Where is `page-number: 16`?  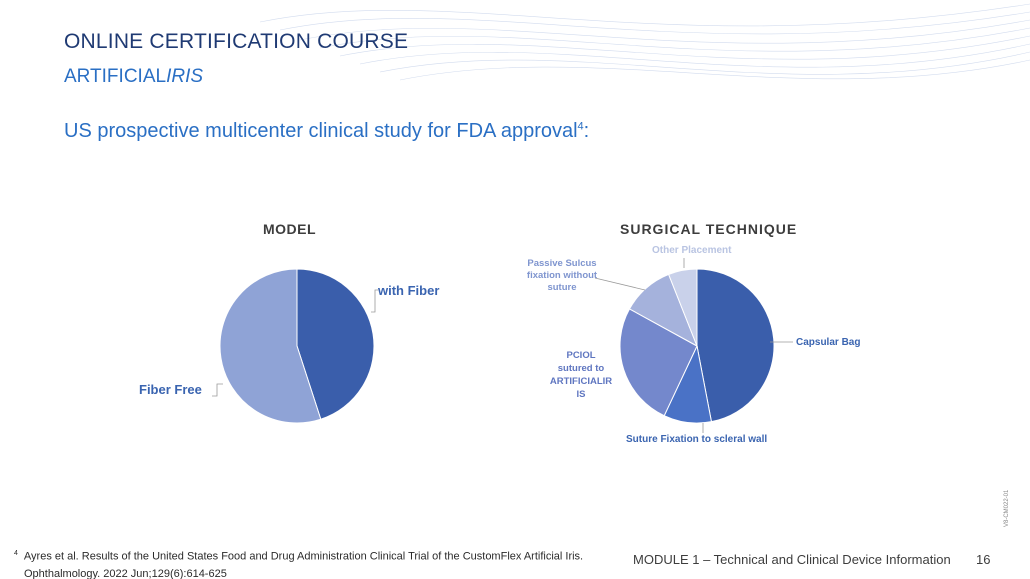
page-number: 16 is located at coordinates (983, 559).